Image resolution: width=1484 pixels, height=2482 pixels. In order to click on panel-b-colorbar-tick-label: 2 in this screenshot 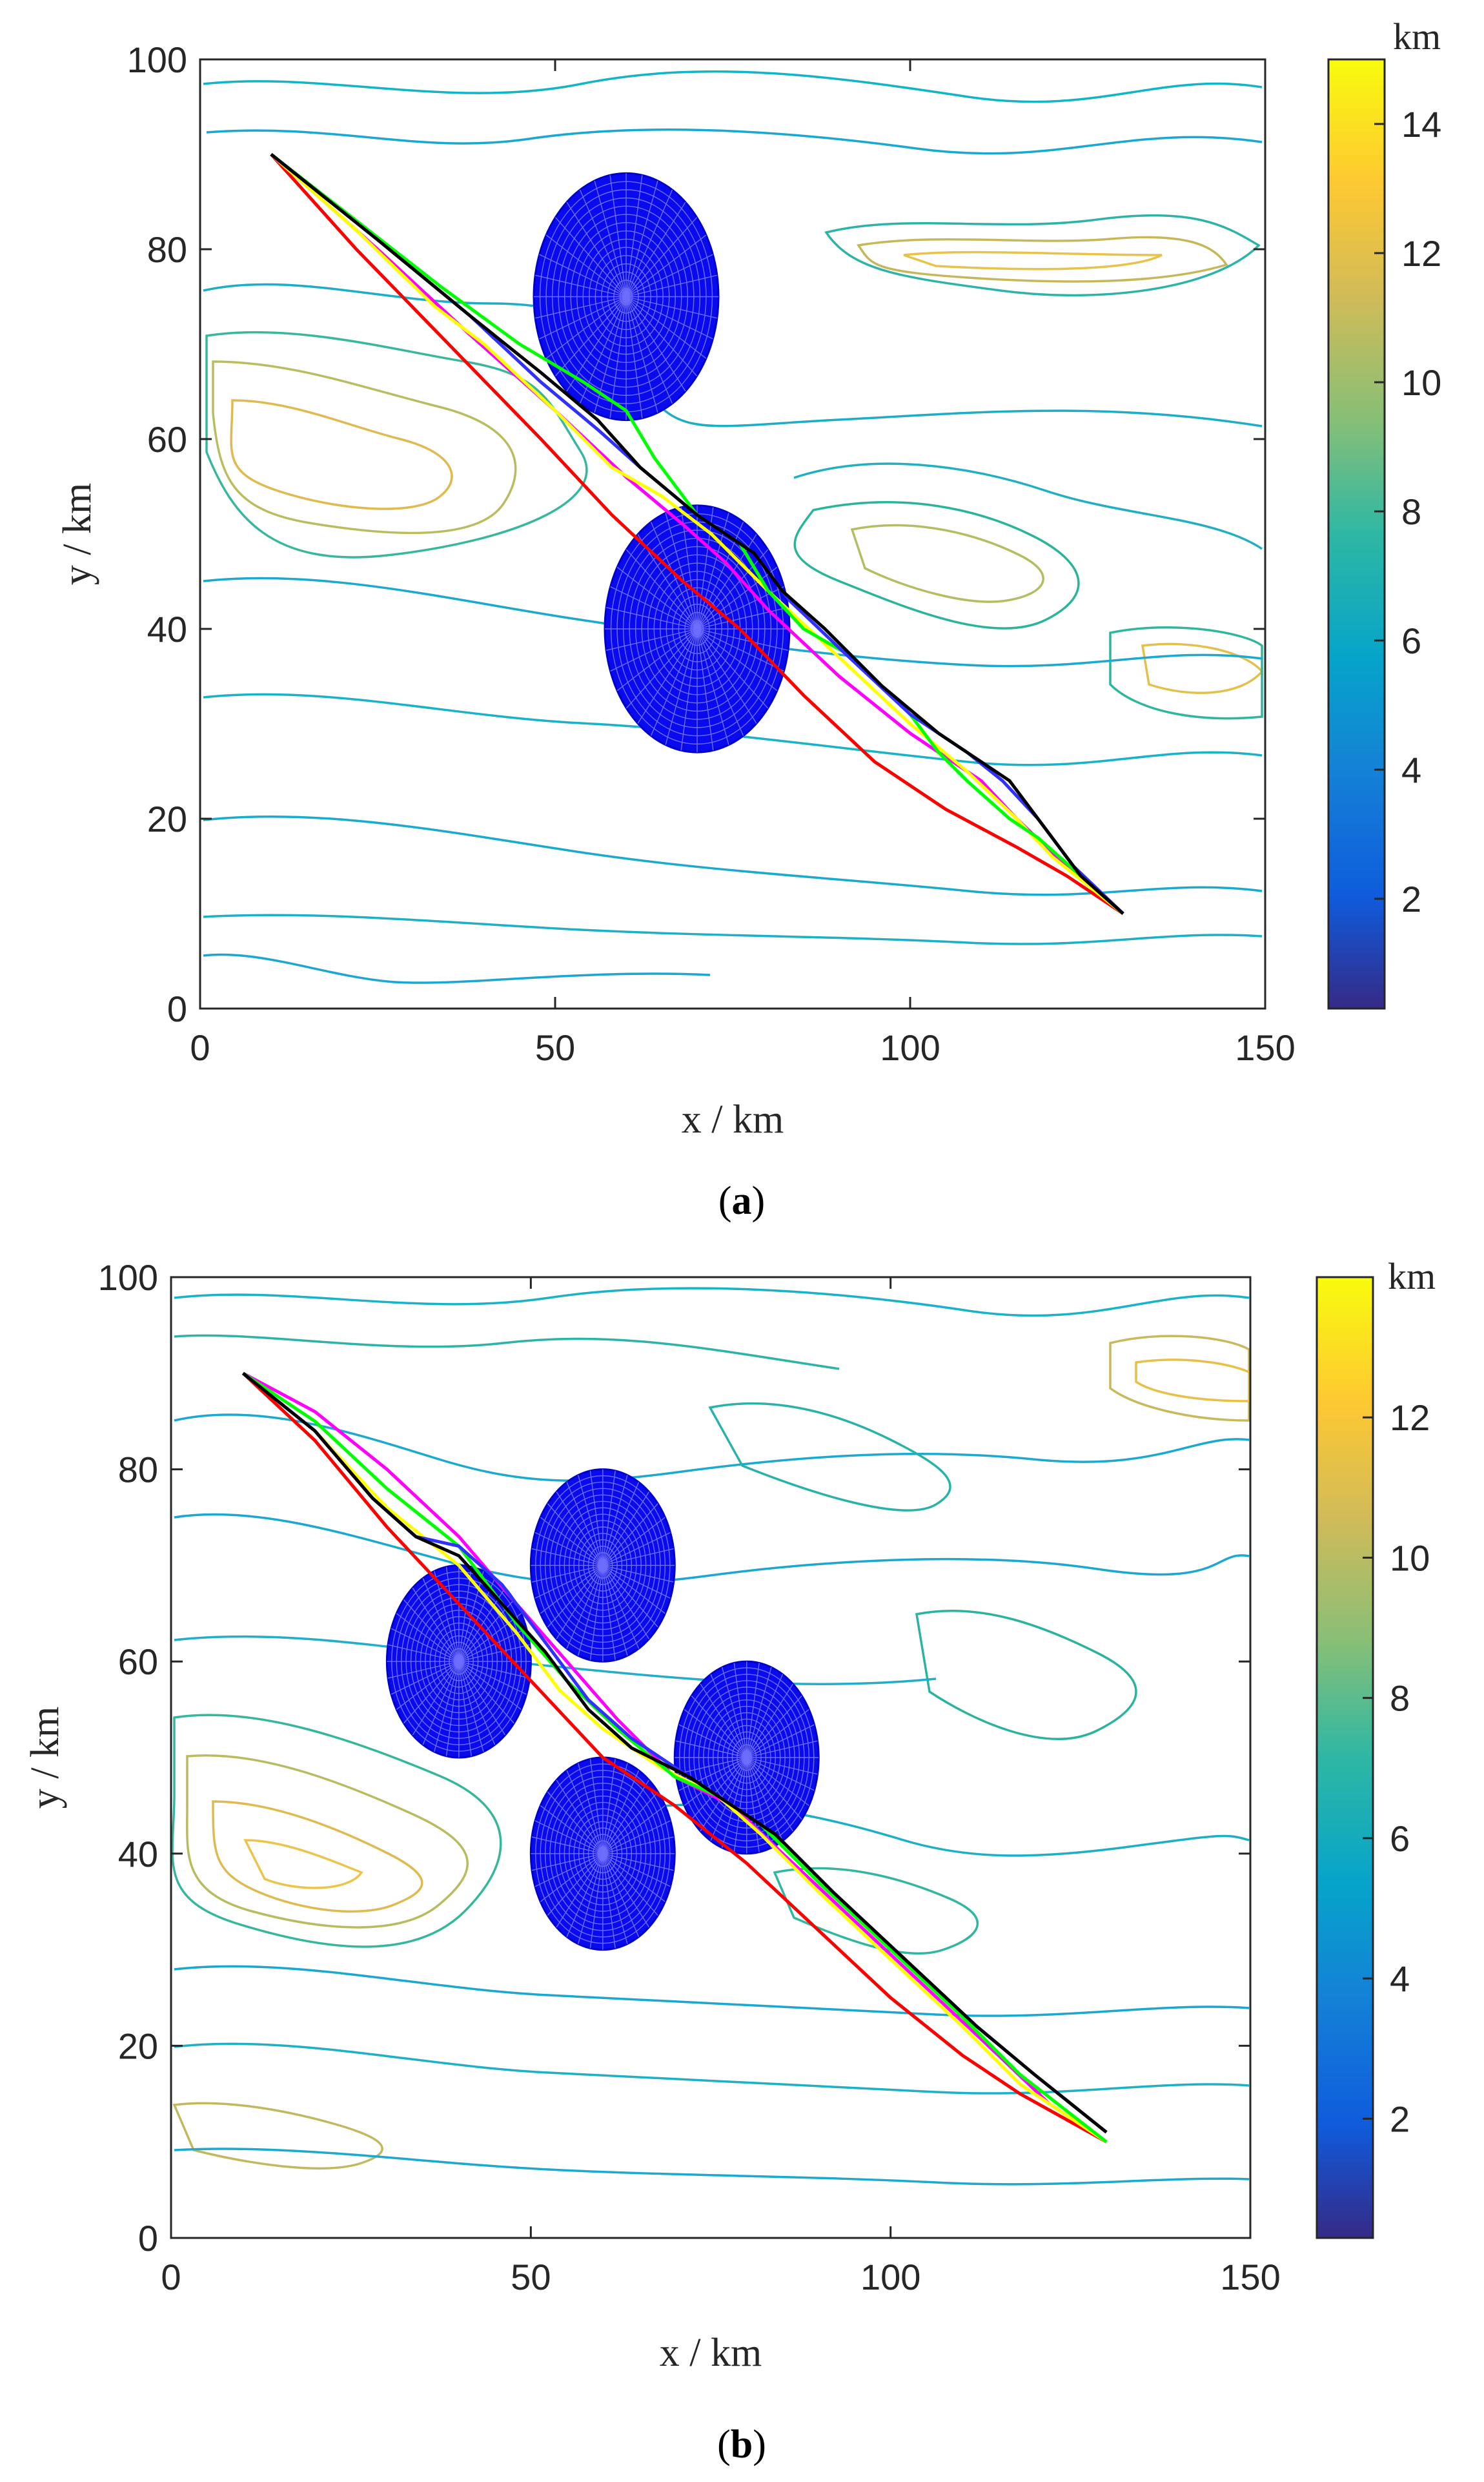, I will do `click(1400, 2118)`.